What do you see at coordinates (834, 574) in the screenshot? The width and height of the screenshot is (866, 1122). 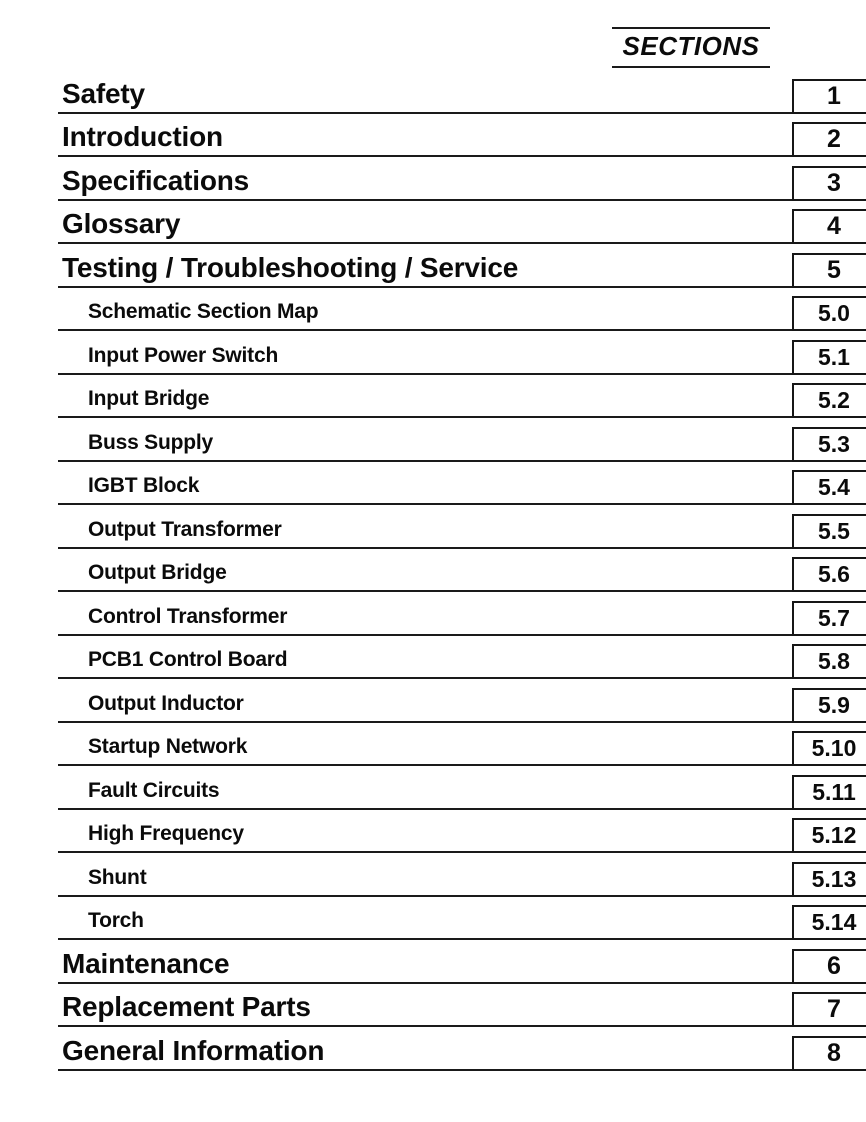 I see `section-number: 5.6` at bounding box center [834, 574].